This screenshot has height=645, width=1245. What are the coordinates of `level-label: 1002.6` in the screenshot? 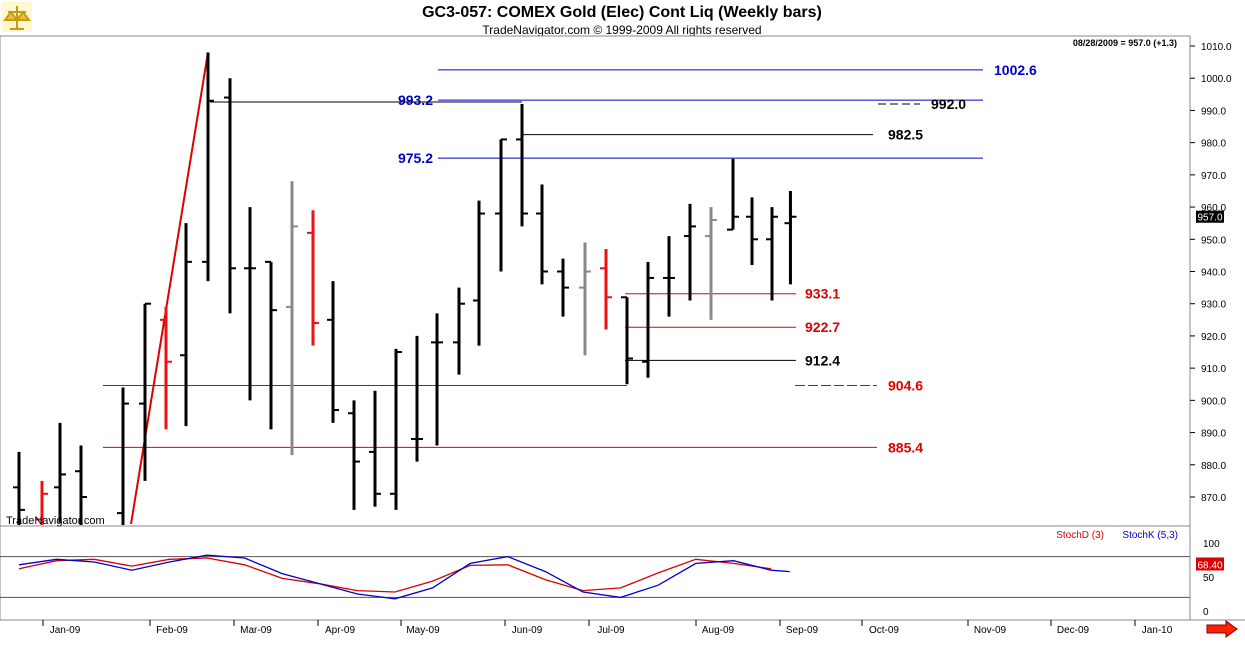 It's located at (1015, 70).